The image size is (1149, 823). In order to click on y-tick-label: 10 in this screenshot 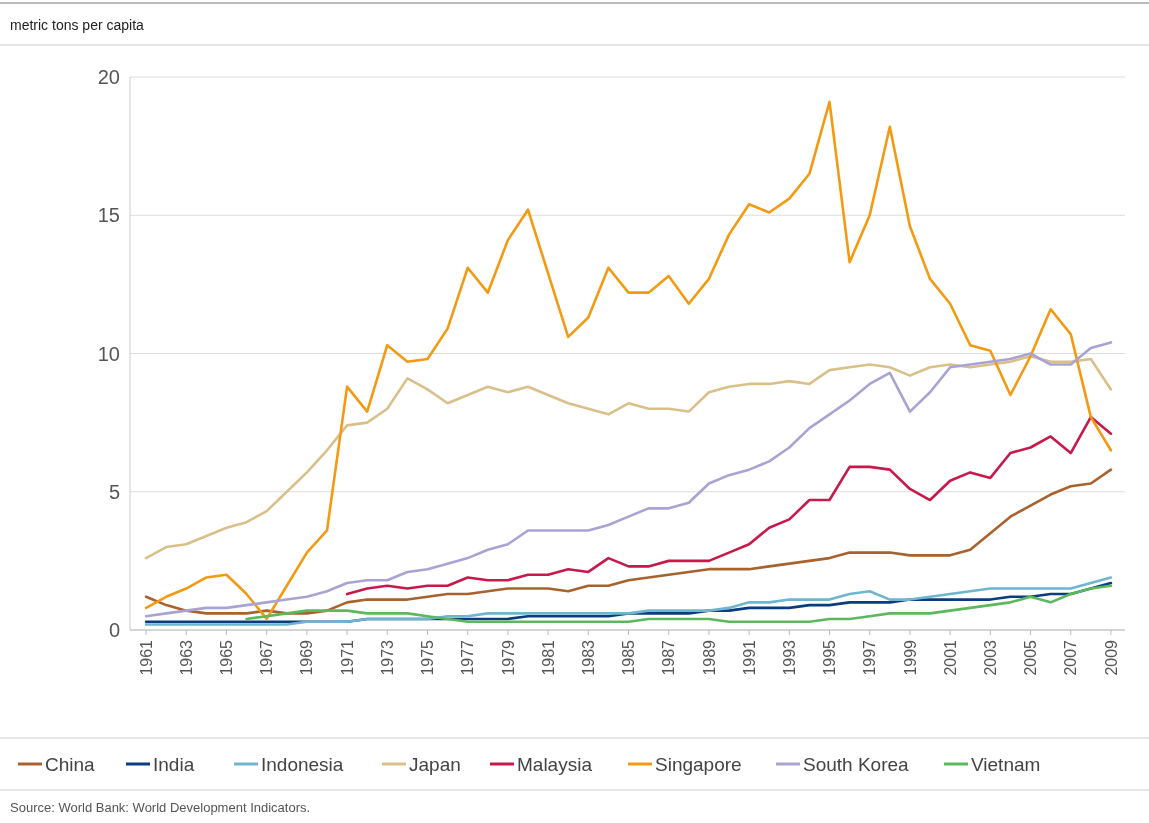, I will do `click(108, 353)`.